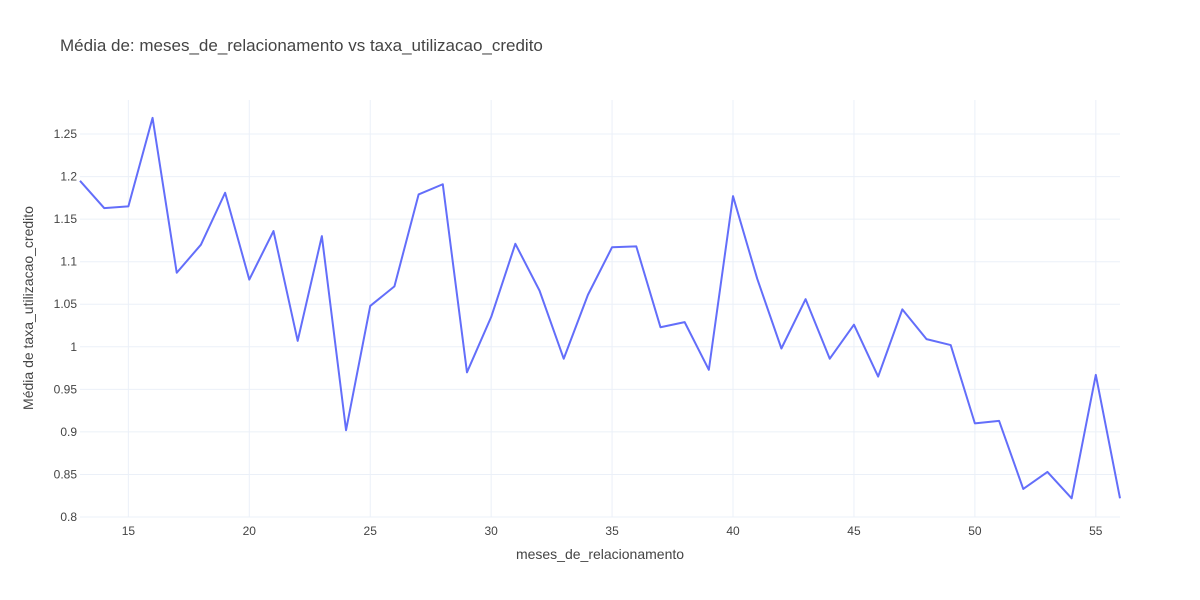 The height and width of the screenshot is (600, 1200). I want to click on y-tick-label: 1.25, so click(66, 134).